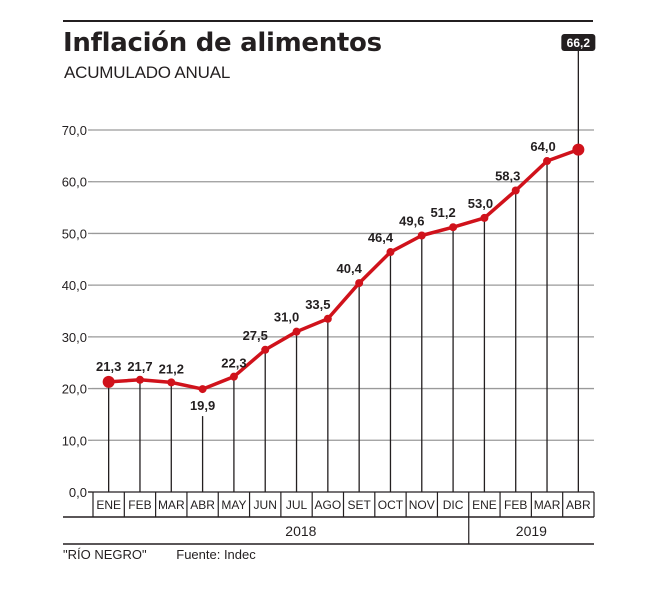 The image size is (651, 601). Describe the element at coordinates (233, 505) in the screenshot. I see `x-tick-label: MAY` at that location.